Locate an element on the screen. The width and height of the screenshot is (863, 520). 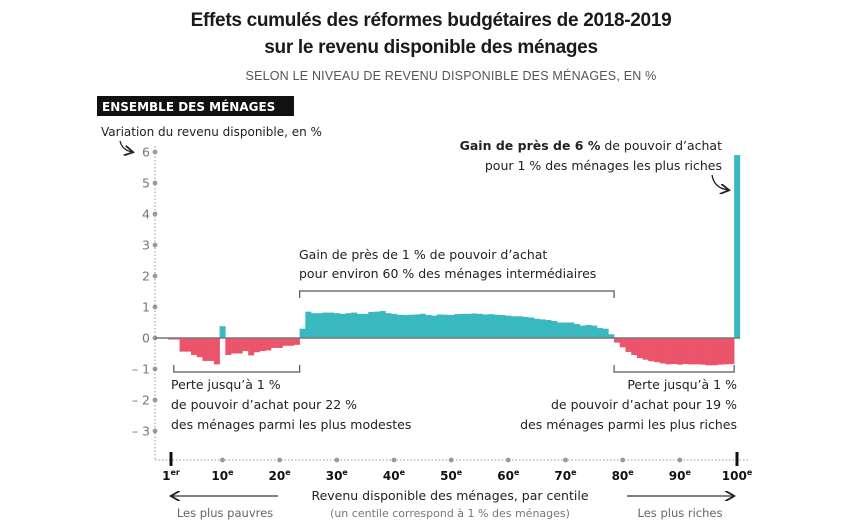
y-tick-label: 3 is located at coordinates (146, 245).